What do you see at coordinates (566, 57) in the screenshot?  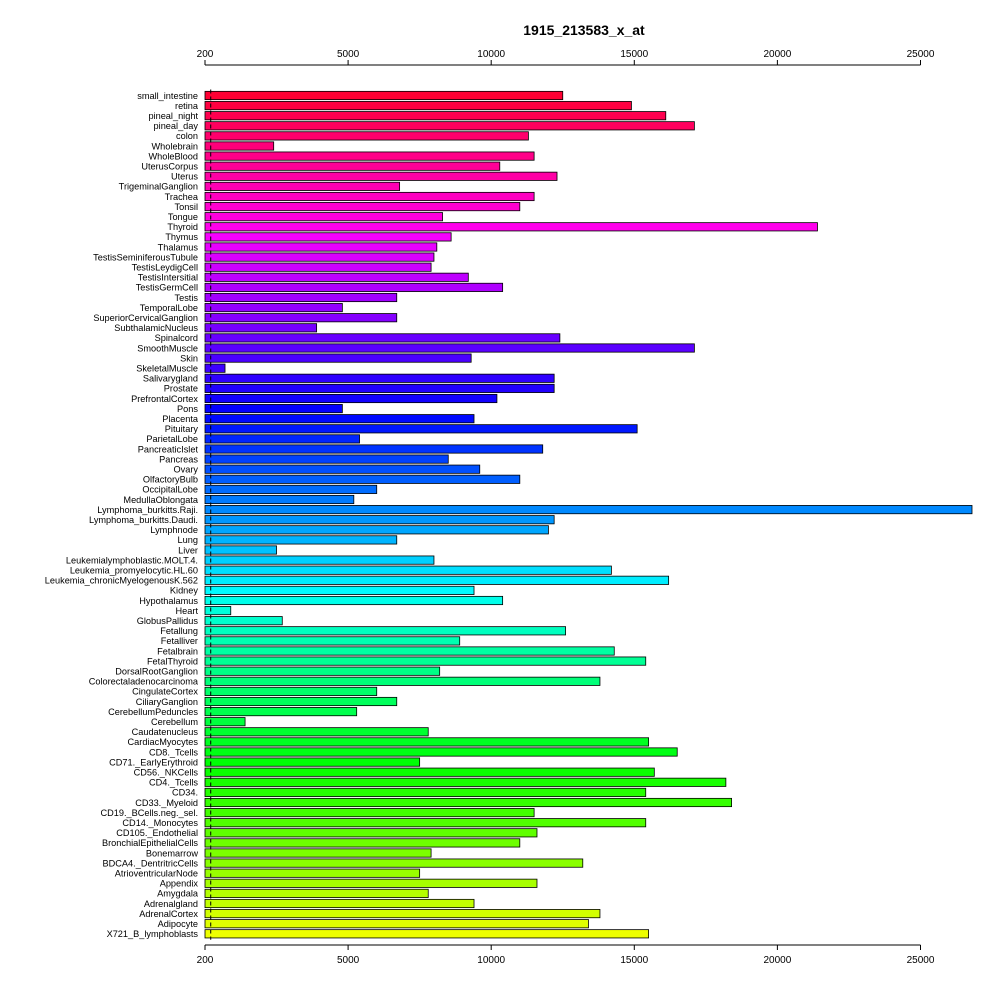 I see `top-x-axis: 200 5000 10000 15000 20000 25000` at bounding box center [566, 57].